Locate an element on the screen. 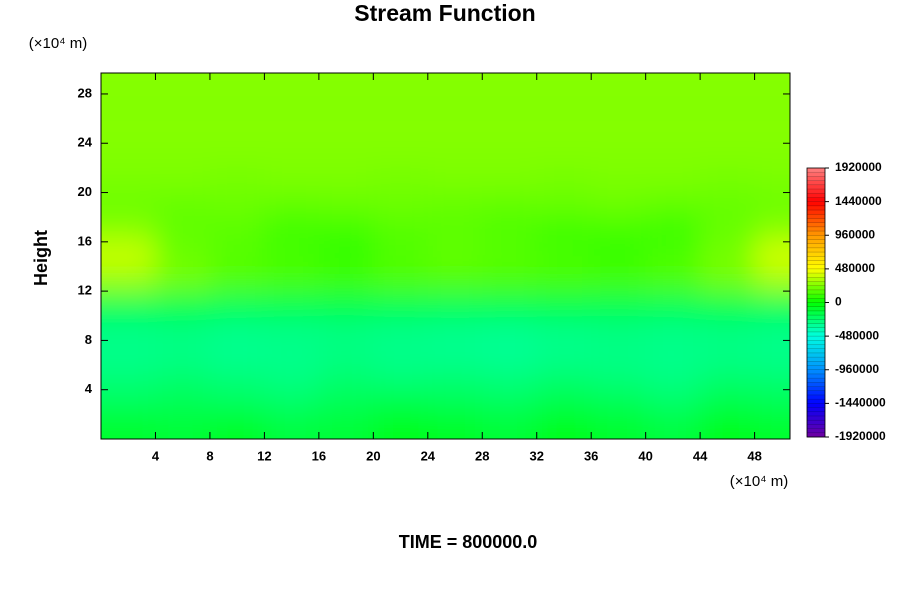  colorbar-tick-label: -480000 is located at coordinates (857, 335).